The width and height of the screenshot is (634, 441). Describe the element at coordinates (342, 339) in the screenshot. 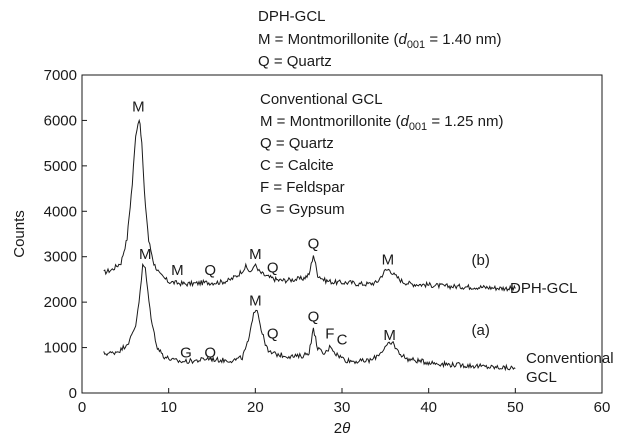

I see `peak-label: C` at that location.